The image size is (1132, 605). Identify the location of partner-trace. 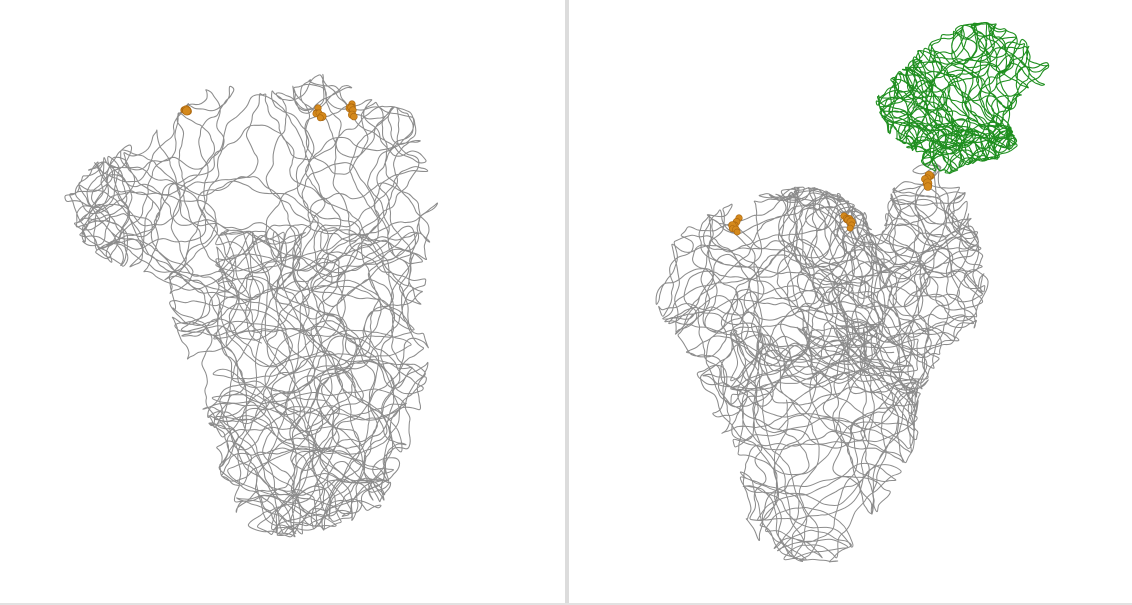
(962, 98).